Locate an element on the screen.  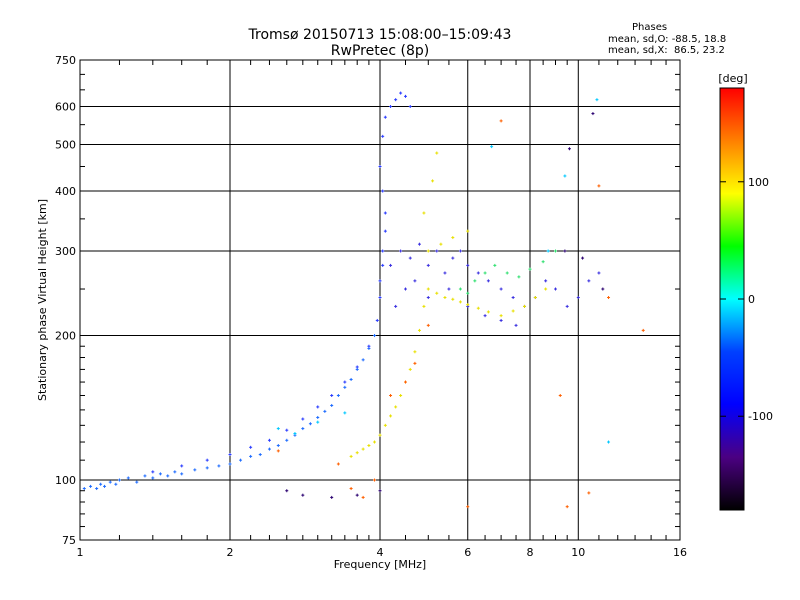
colorbar-tick-label: 100 is located at coordinates (758, 182).